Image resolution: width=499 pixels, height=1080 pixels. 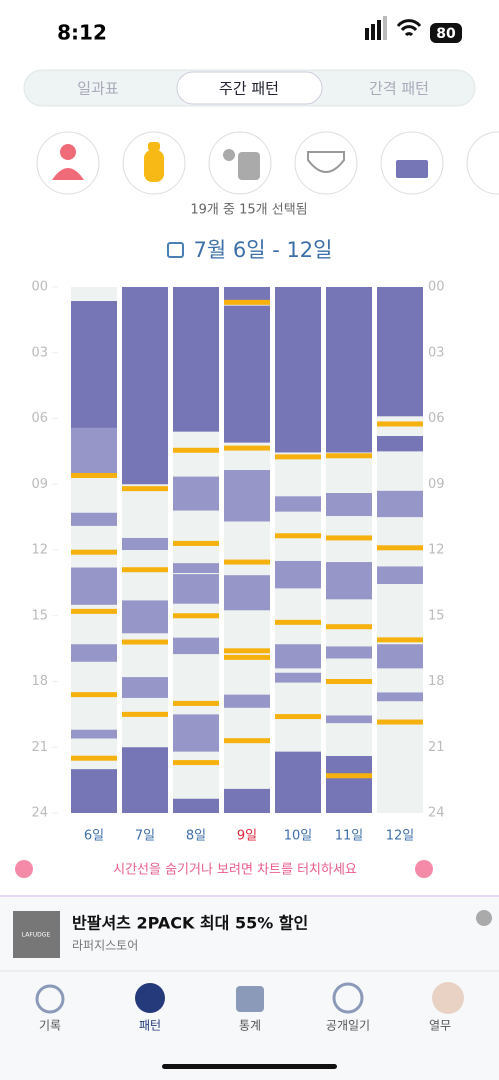 I want to click on x-tick-label: 10일, so click(x=298, y=836).